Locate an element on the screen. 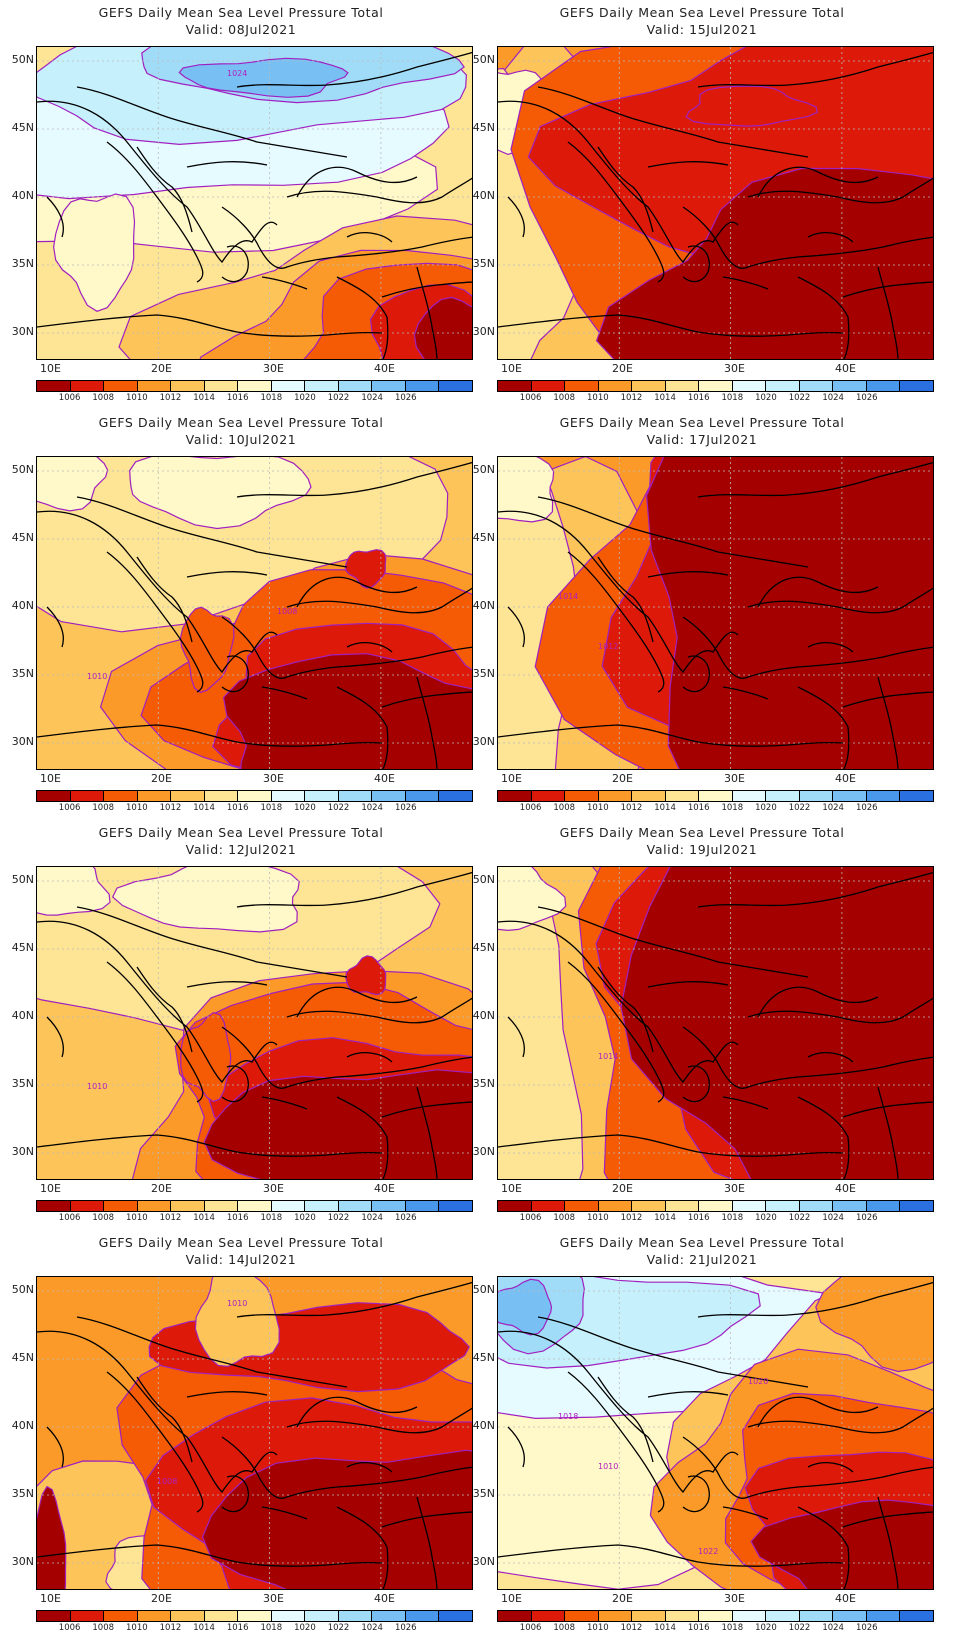  colorbar-label: 1014 is located at coordinates (665, 808).